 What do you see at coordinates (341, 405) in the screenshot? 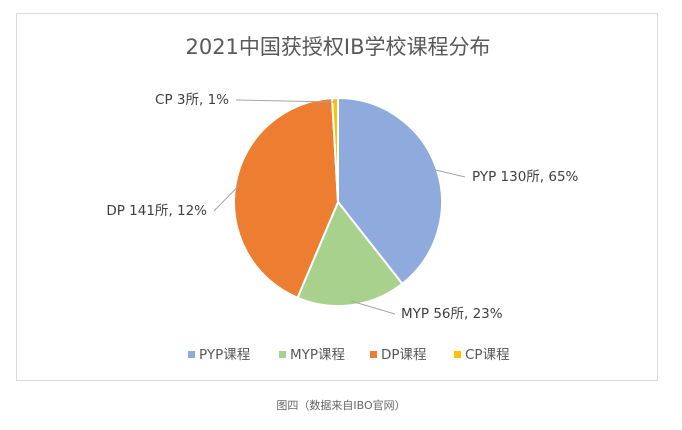
I see `figure-caption: 图四（数据来自IBO官网）` at bounding box center [341, 405].